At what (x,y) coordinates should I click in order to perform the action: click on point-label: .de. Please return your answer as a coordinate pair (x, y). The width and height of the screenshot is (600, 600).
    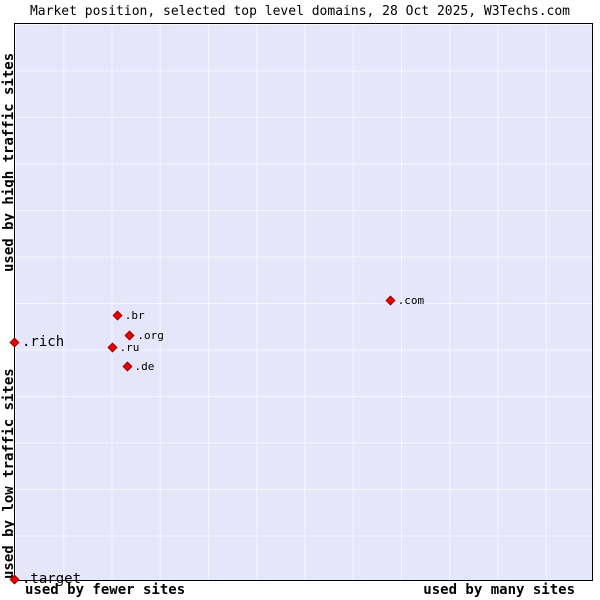
    Looking at the image, I should click on (144, 367).